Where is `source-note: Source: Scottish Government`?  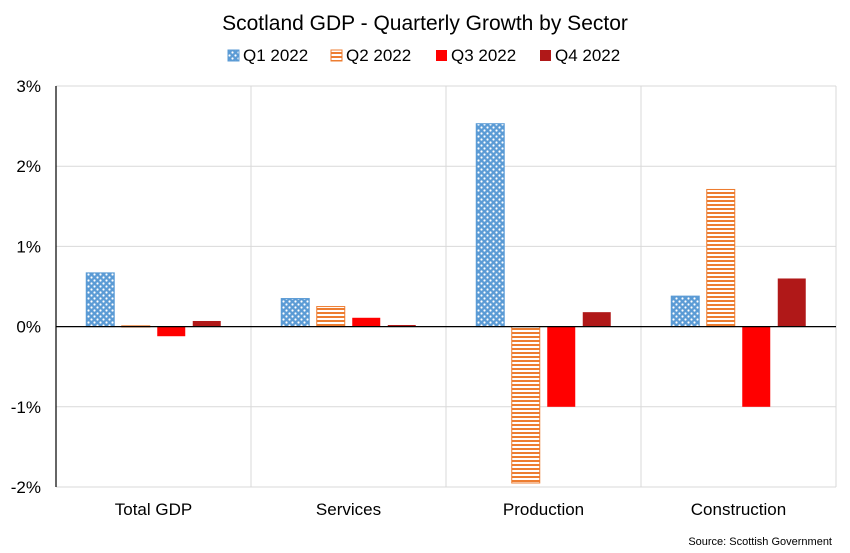 source-note: Source: Scottish Government is located at coordinates (760, 542).